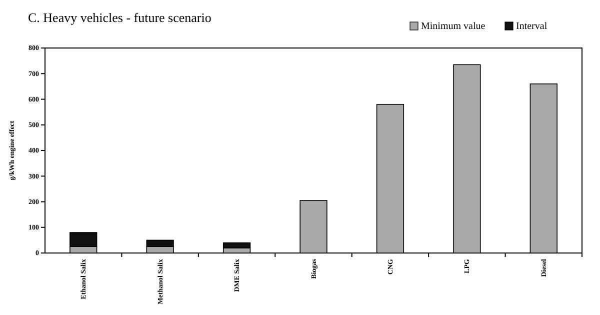  I want to click on chart-title: C. Heavy vehicles - future scenario, so click(120, 17).